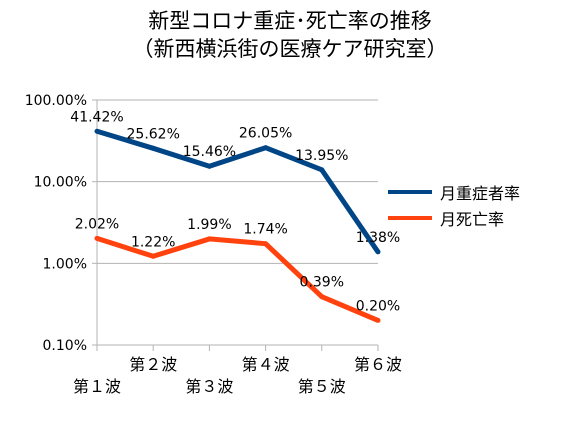 The image size is (580, 430). Describe the element at coordinates (480, 193) in the screenshot. I see `legend-label-severe: 月重症者率` at that location.